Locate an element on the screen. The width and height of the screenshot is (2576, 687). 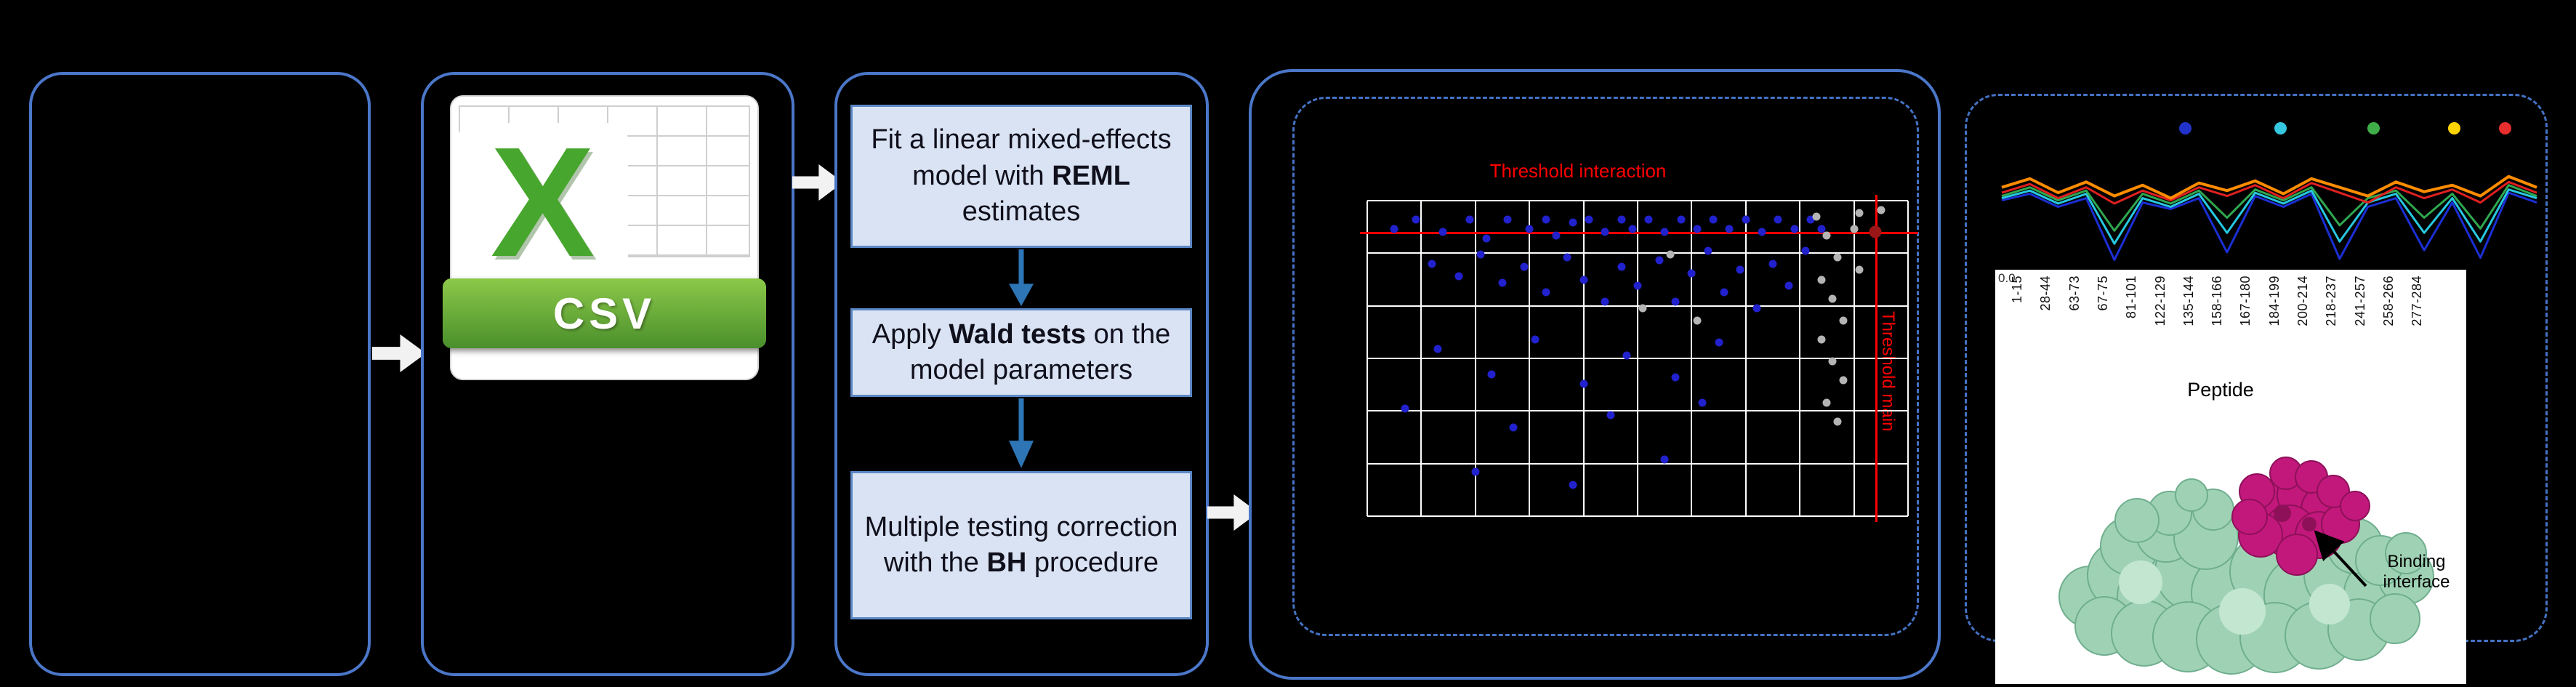
binding-interface-shadow is located at coordinates (2295, 518).